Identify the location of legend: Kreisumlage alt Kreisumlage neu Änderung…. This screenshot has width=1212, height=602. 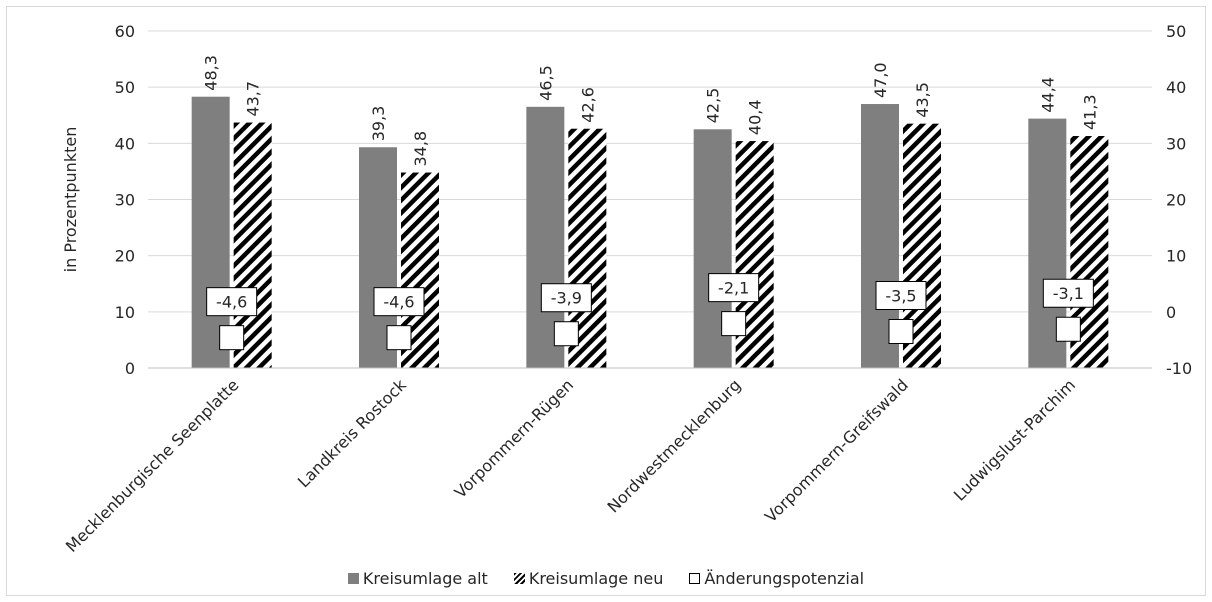
(606, 578).